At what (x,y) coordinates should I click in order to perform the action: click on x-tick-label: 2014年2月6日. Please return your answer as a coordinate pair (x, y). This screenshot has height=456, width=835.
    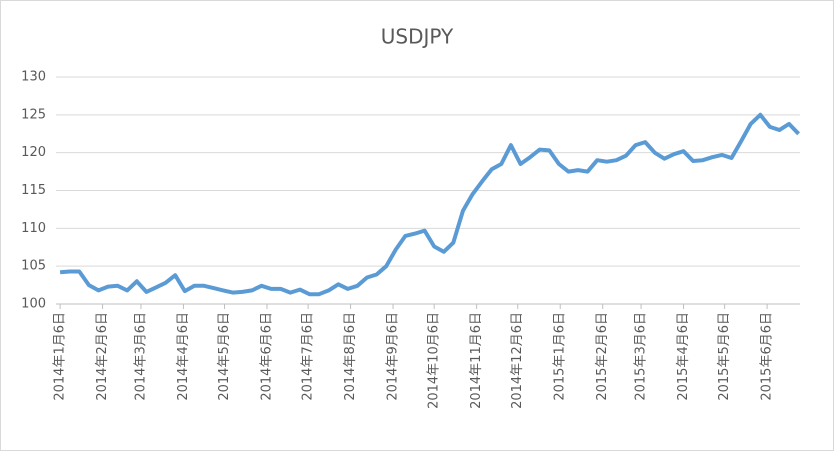
    Looking at the image, I should click on (102, 356).